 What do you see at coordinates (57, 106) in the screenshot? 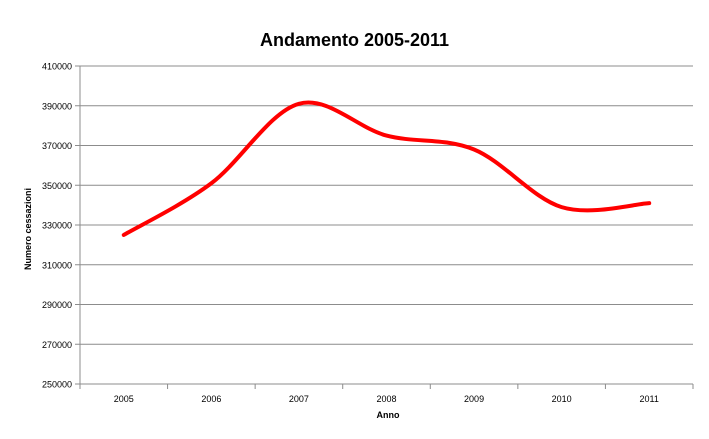
I see `y-tick-label: 390000` at bounding box center [57, 106].